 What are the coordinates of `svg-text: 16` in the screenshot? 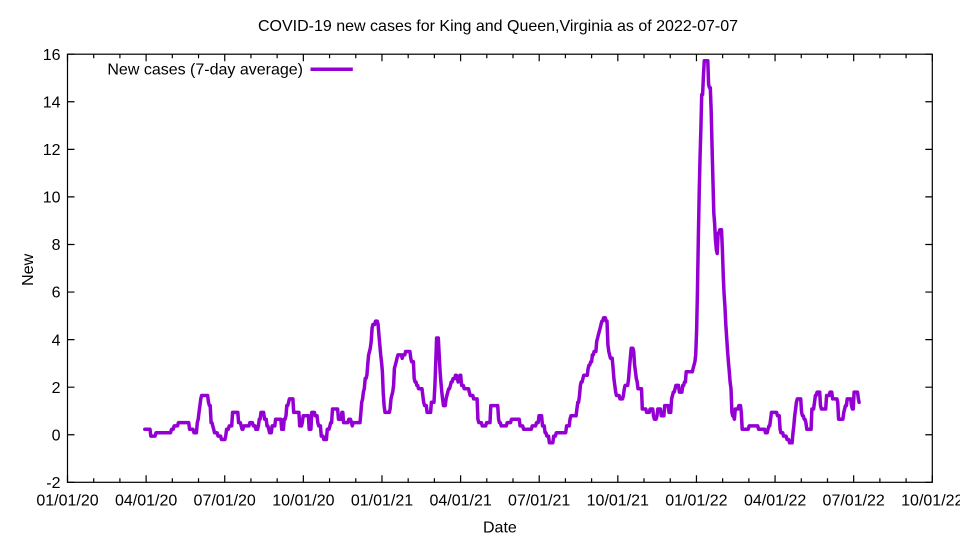 It's located at (52, 55).